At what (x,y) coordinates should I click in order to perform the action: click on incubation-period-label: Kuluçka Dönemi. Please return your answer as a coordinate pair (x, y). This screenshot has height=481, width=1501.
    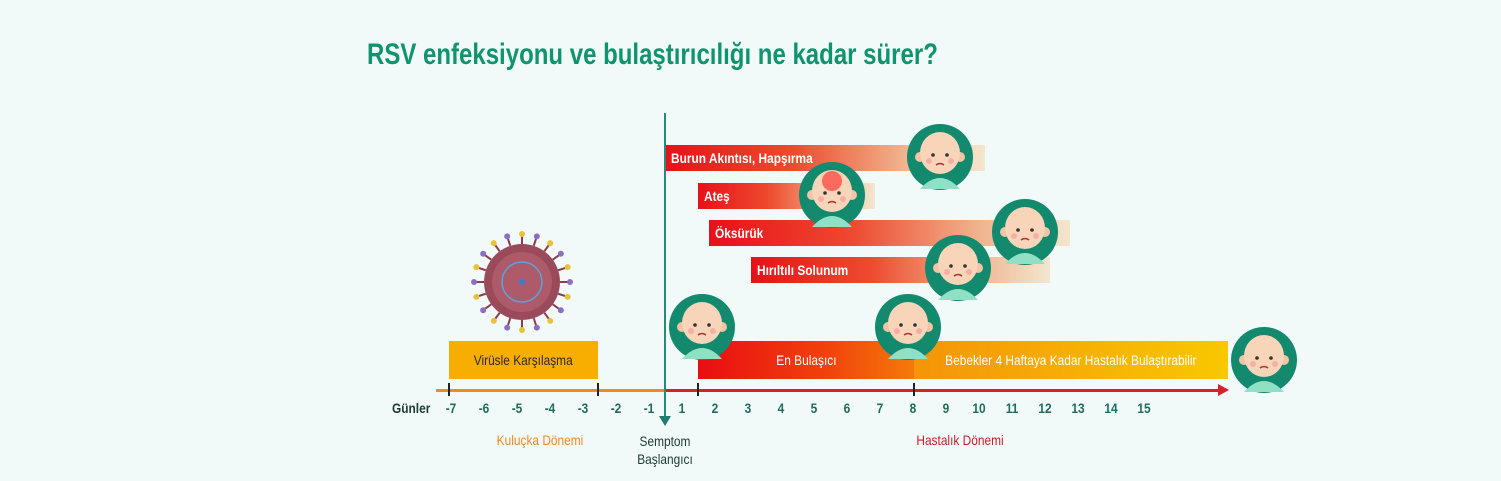
    Looking at the image, I should click on (540, 440).